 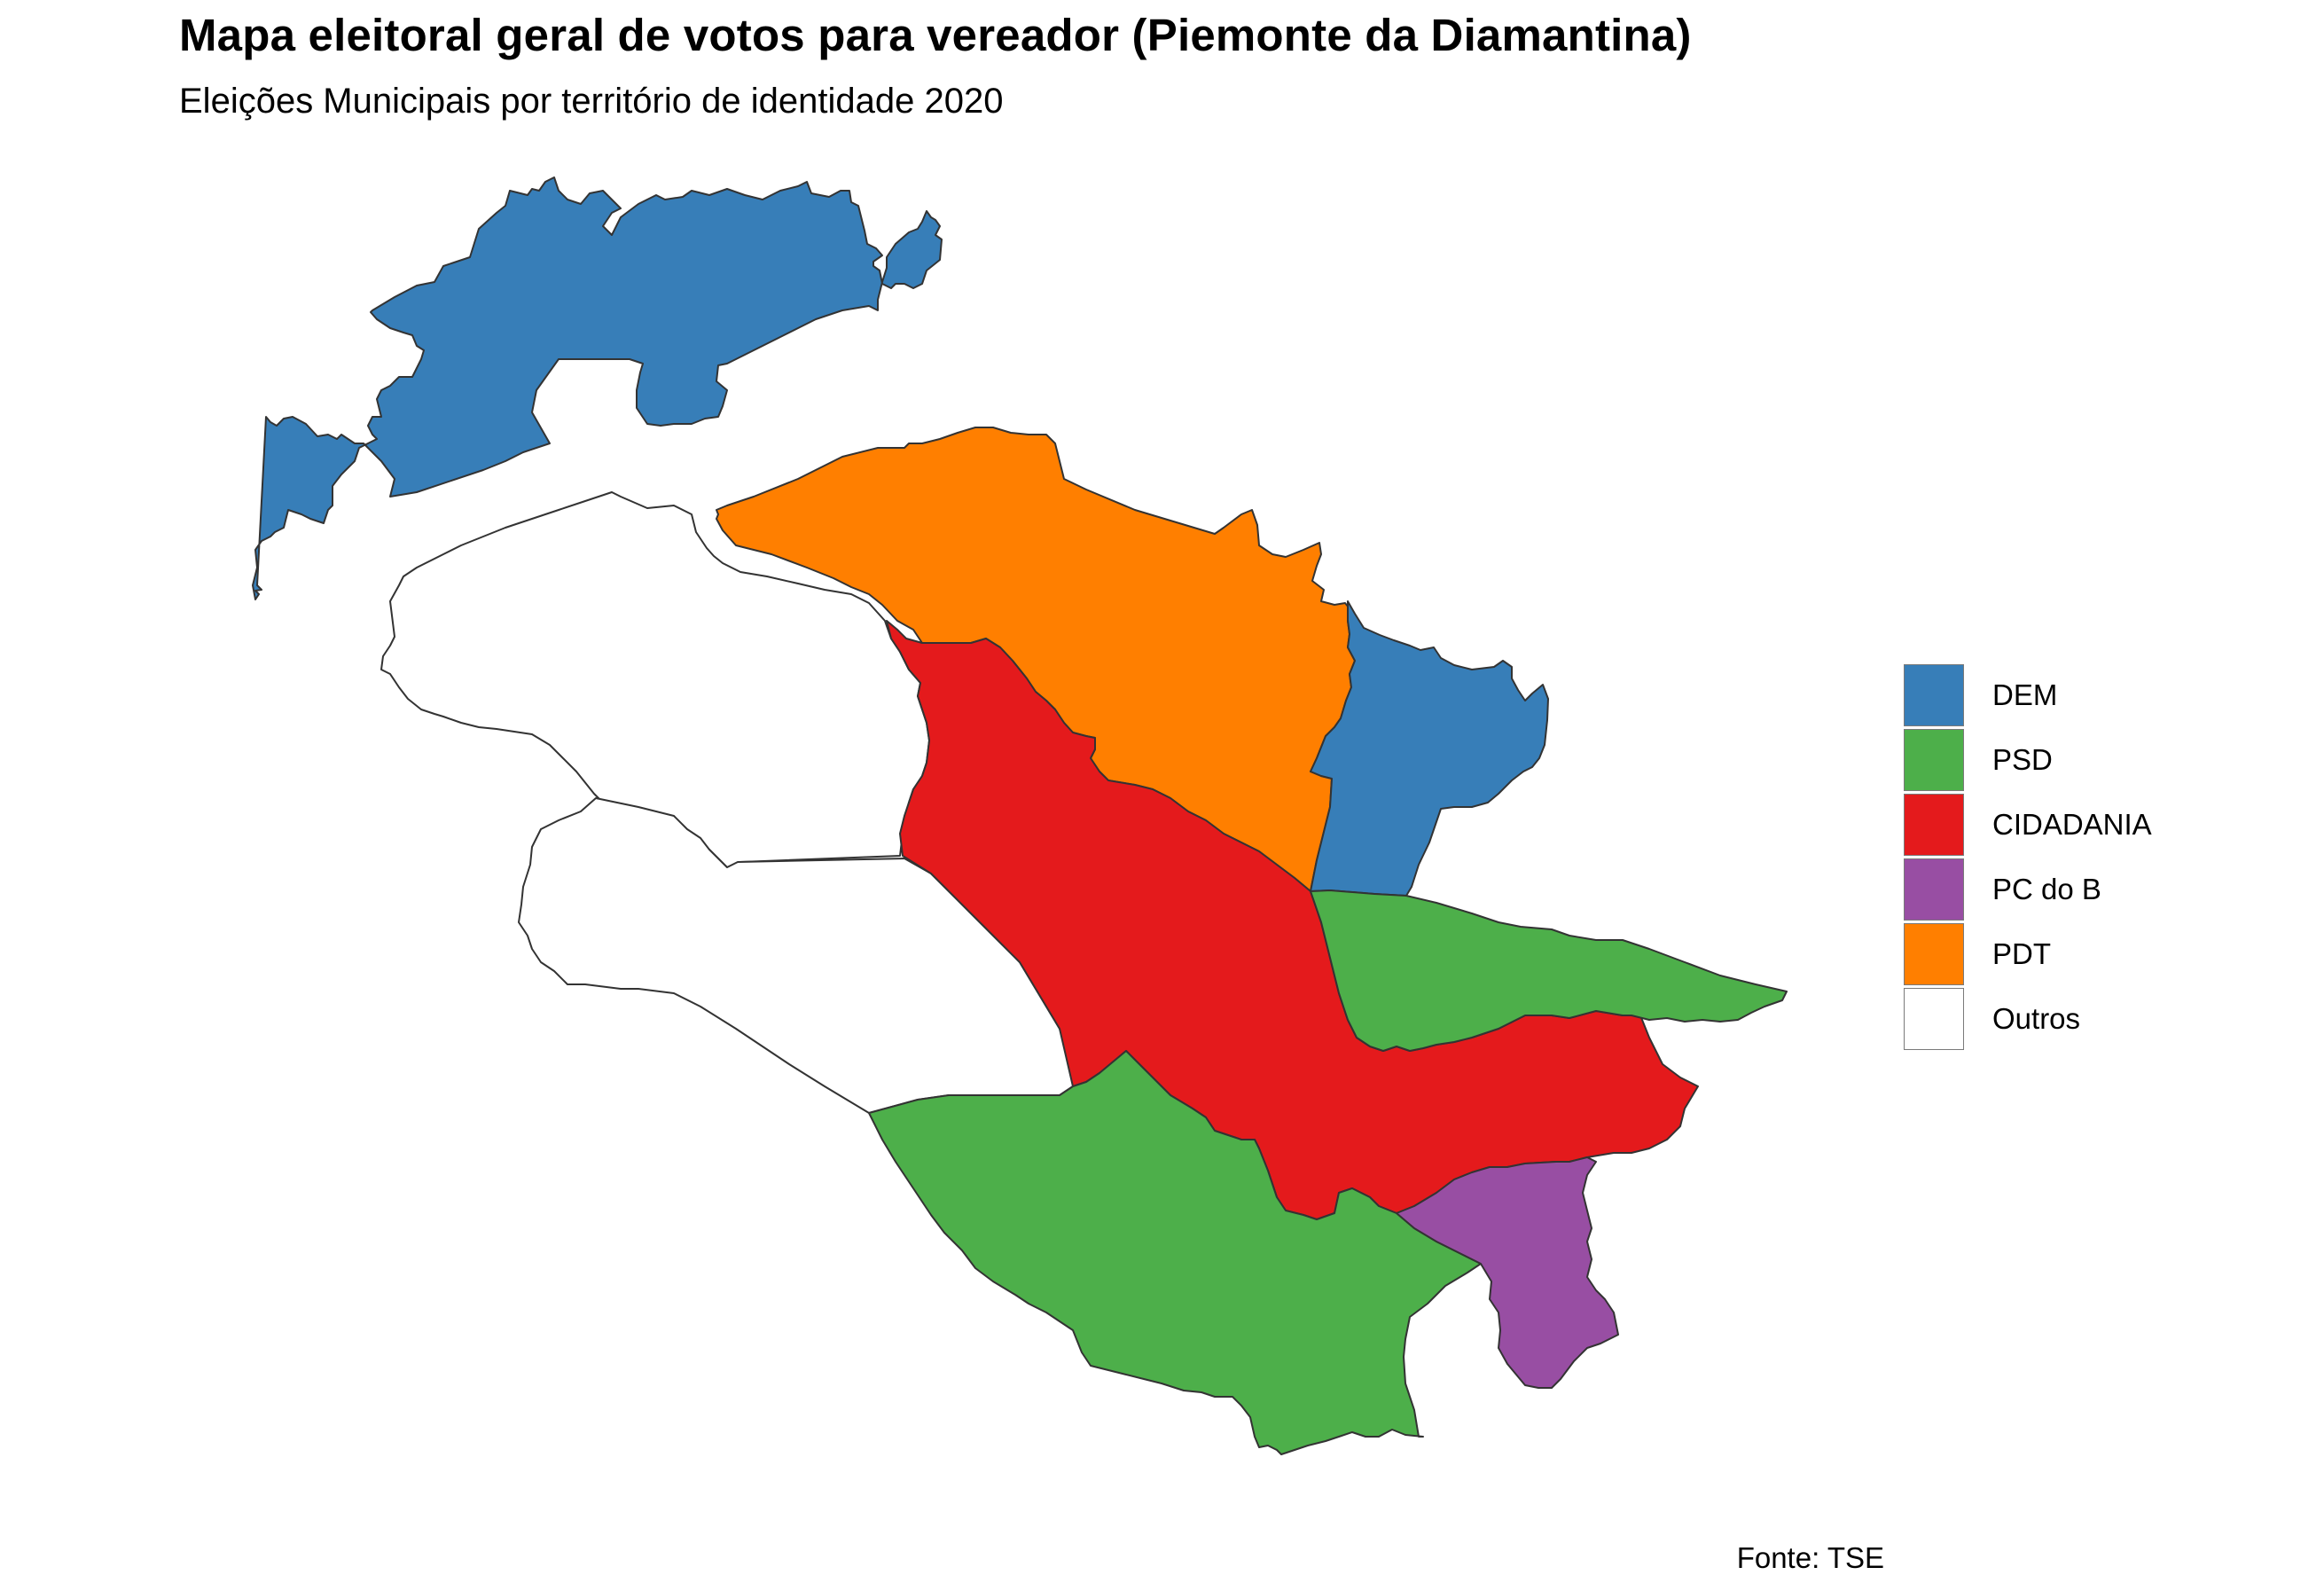 I want to click on region-c, so click(x=1292, y=920).